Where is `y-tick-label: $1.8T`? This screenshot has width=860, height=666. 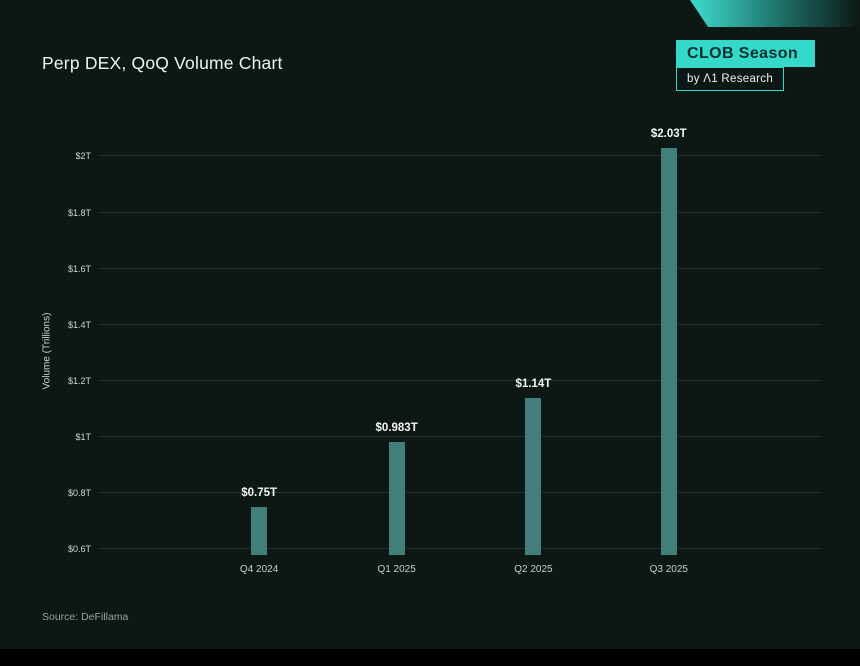
y-tick-label: $1.8T is located at coordinates (79, 212).